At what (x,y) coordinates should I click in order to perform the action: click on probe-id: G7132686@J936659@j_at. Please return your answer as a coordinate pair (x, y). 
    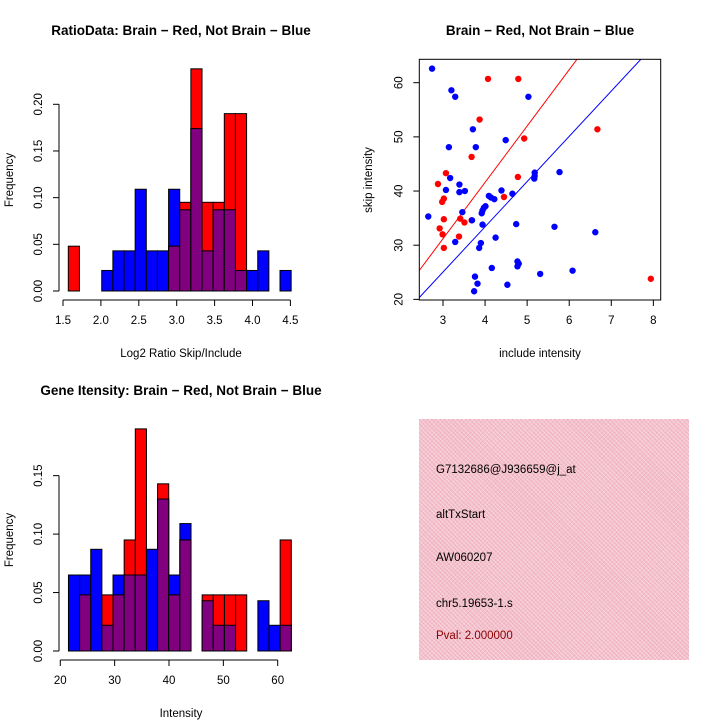
    Looking at the image, I should click on (506, 470).